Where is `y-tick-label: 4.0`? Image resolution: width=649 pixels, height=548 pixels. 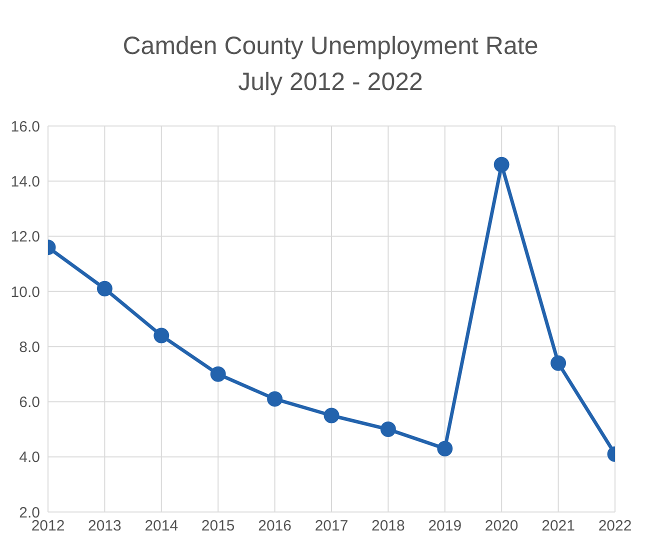 y-tick-label: 4.0 is located at coordinates (29, 457).